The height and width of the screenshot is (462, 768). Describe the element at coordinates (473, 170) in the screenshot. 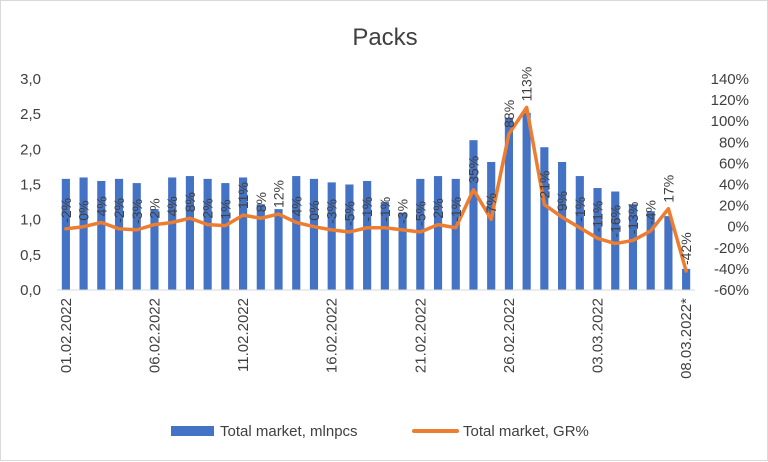

I see `data-label: 35%` at that location.